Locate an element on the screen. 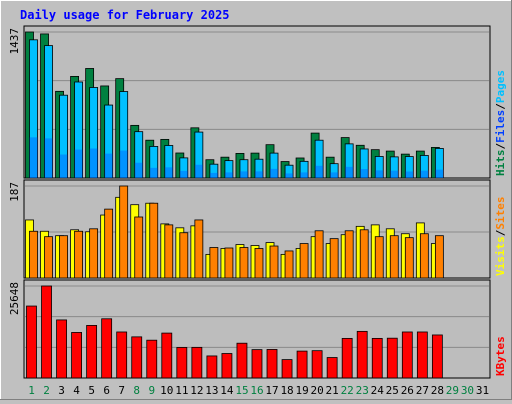 The image size is (512, 404). x-tick-label: 10 is located at coordinates (166, 390).